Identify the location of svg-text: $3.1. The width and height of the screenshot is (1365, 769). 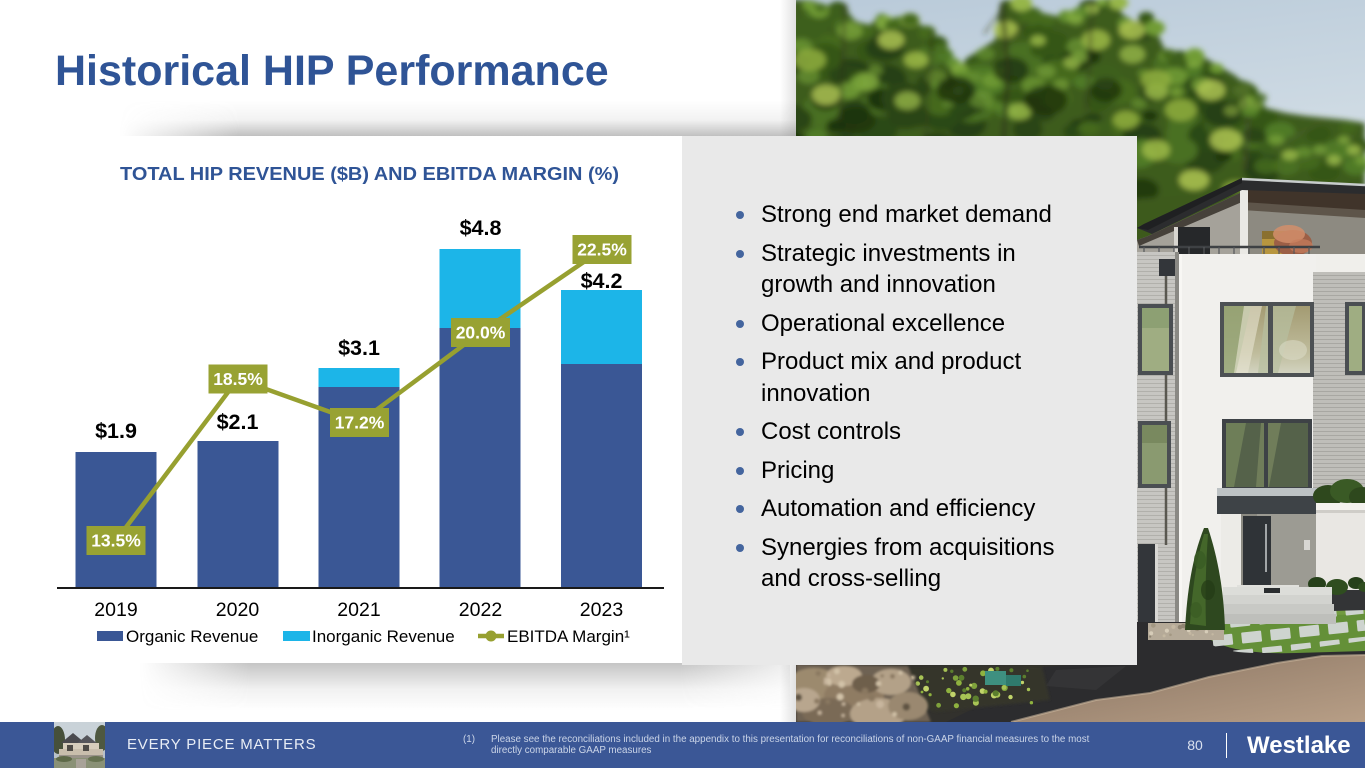
(359, 348).